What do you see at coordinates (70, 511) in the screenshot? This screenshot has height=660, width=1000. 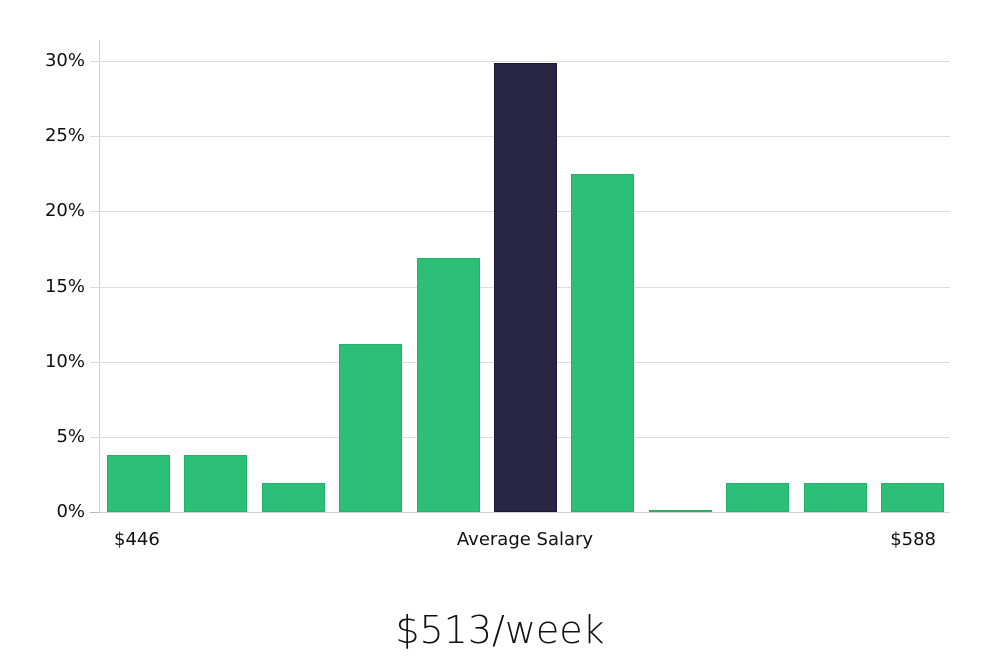 I see `y-tick-label: 0%` at bounding box center [70, 511].